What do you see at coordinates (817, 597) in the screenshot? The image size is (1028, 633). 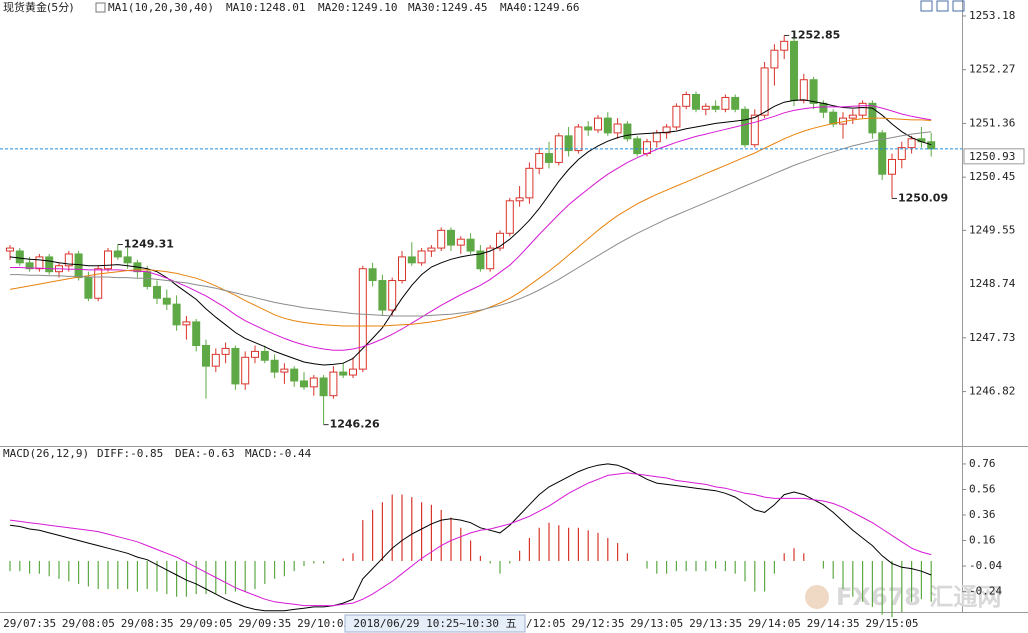 I see `watermark-logo` at bounding box center [817, 597].